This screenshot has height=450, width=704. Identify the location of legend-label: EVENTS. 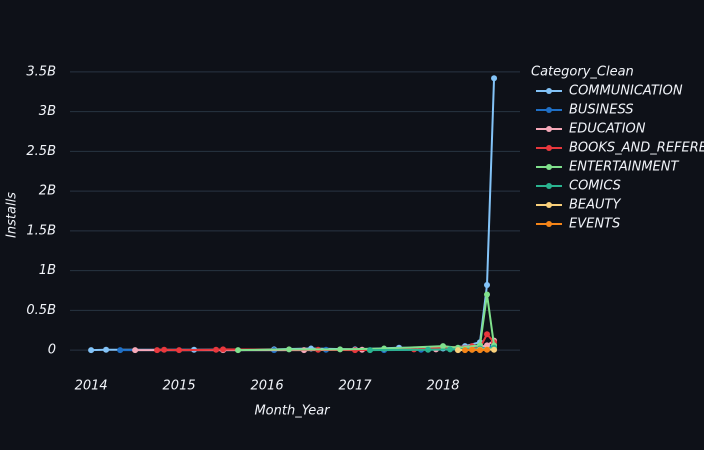
(594, 224).